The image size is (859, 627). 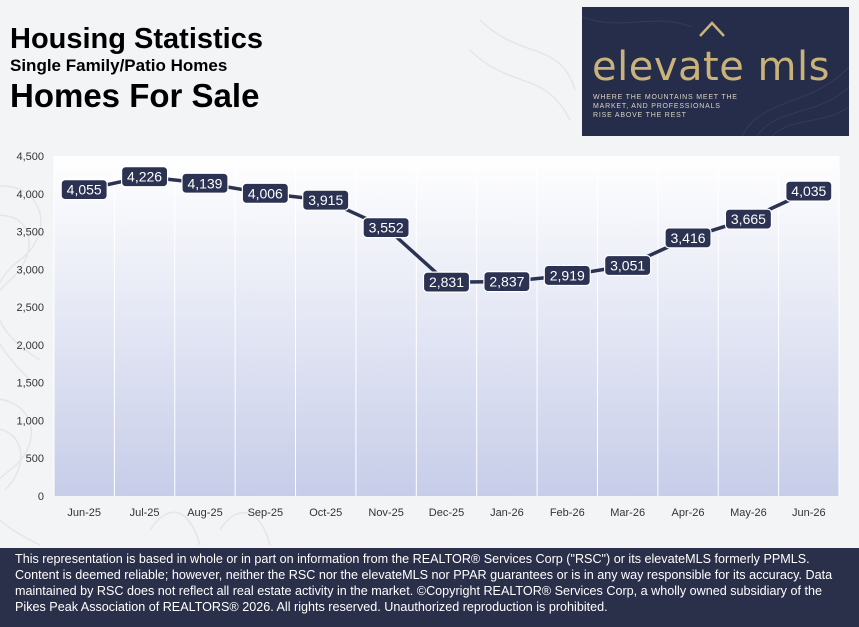 I want to click on data-label-text: 3,416, so click(x=688, y=238).